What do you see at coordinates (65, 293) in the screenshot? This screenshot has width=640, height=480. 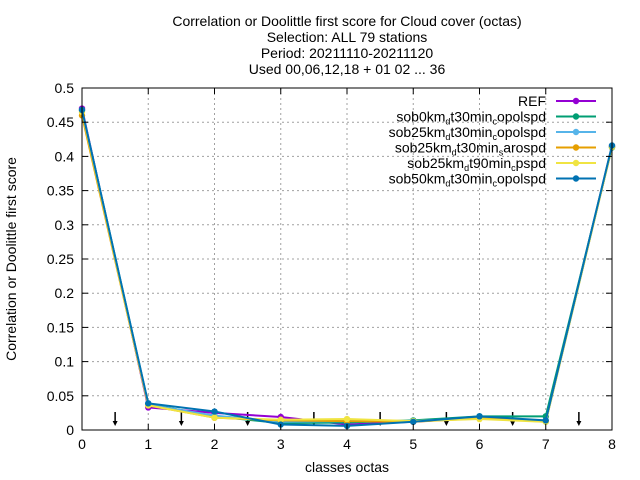 I see `y-tick-label: 0.2` at bounding box center [65, 293].